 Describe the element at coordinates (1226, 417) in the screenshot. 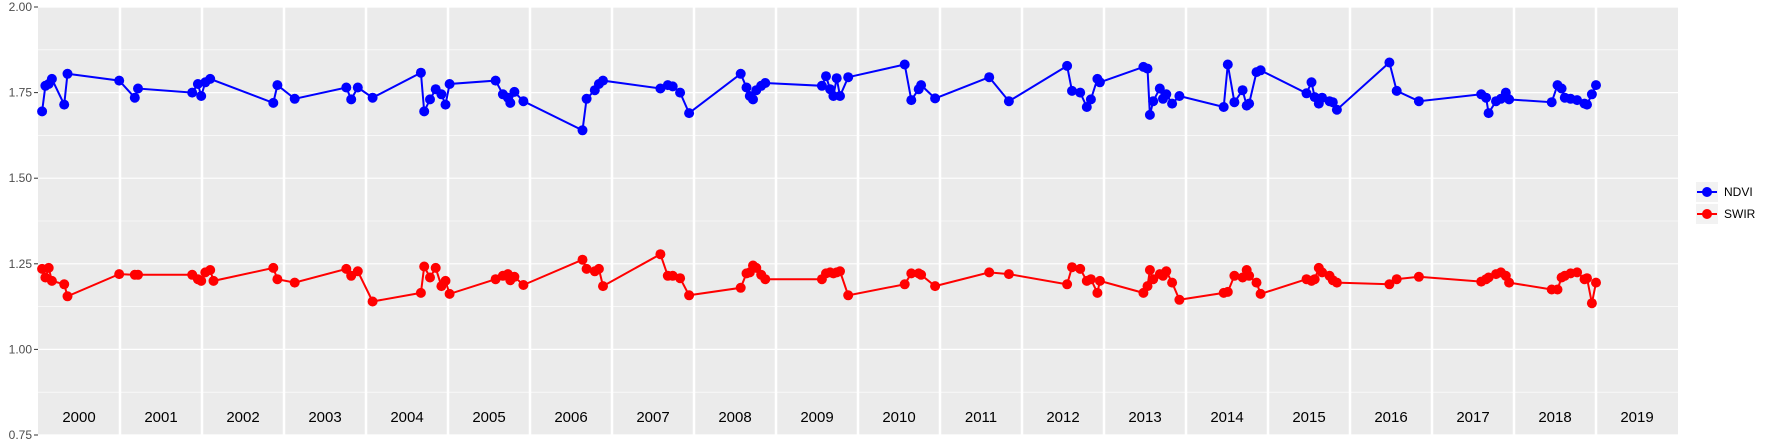

I see `year-label: 2014` at that location.